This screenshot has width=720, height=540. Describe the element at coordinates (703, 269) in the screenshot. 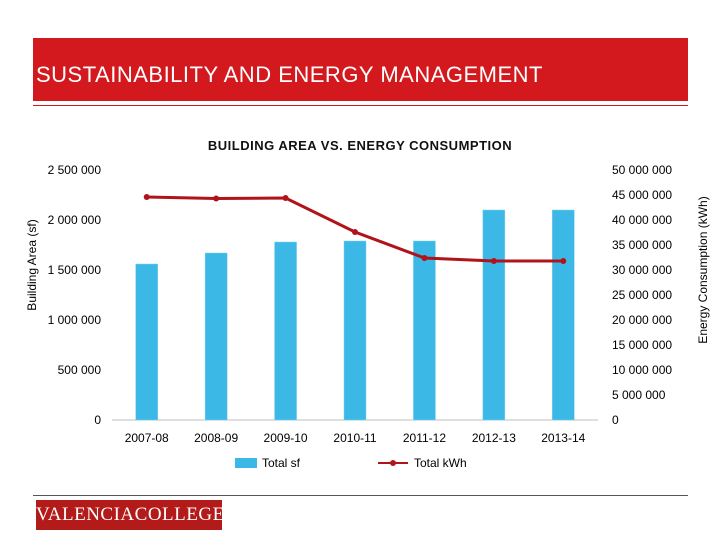

I see `y2-axis-title: Energy Consumption (kWh)` at that location.